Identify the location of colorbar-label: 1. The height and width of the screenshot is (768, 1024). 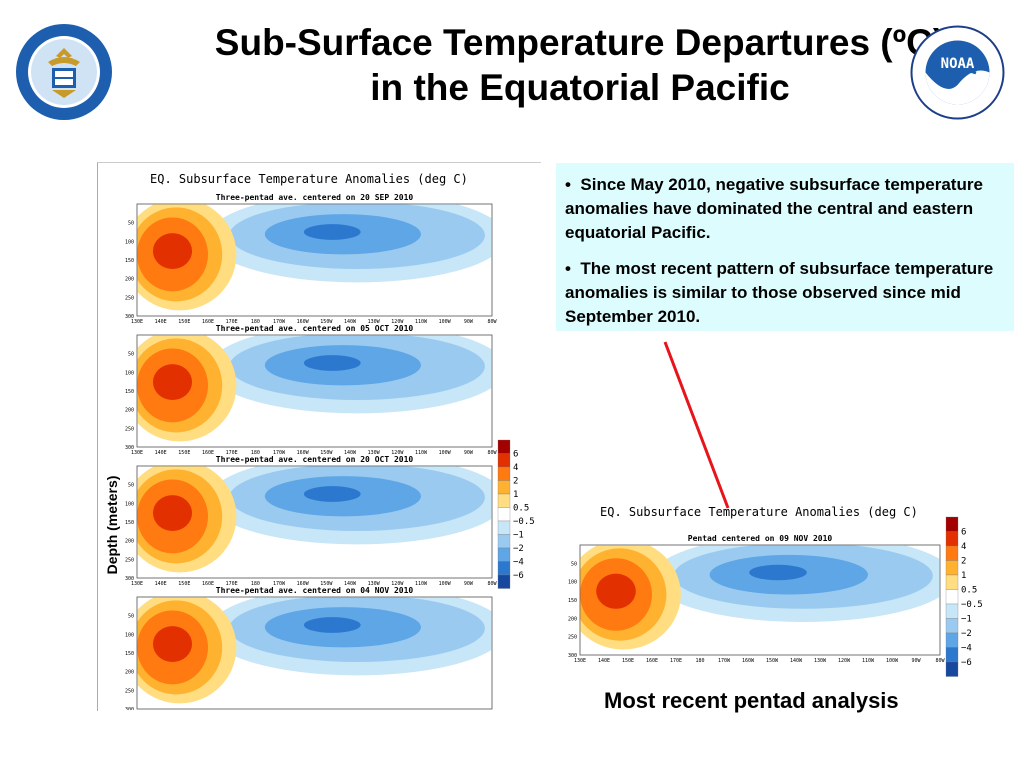
(963, 576).